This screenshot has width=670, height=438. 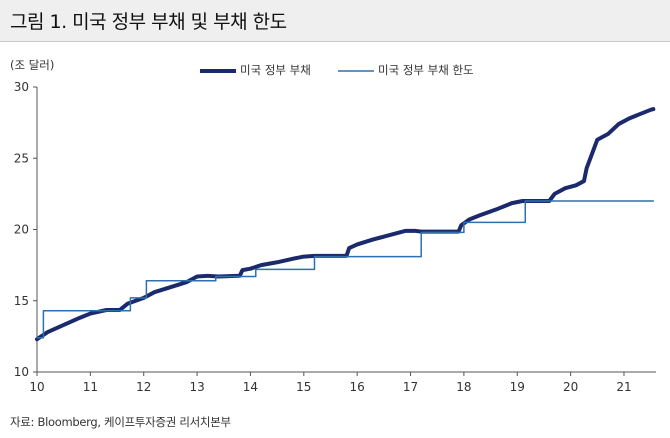 What do you see at coordinates (21, 87) in the screenshot?
I see `y-tick-label: 30` at bounding box center [21, 87].